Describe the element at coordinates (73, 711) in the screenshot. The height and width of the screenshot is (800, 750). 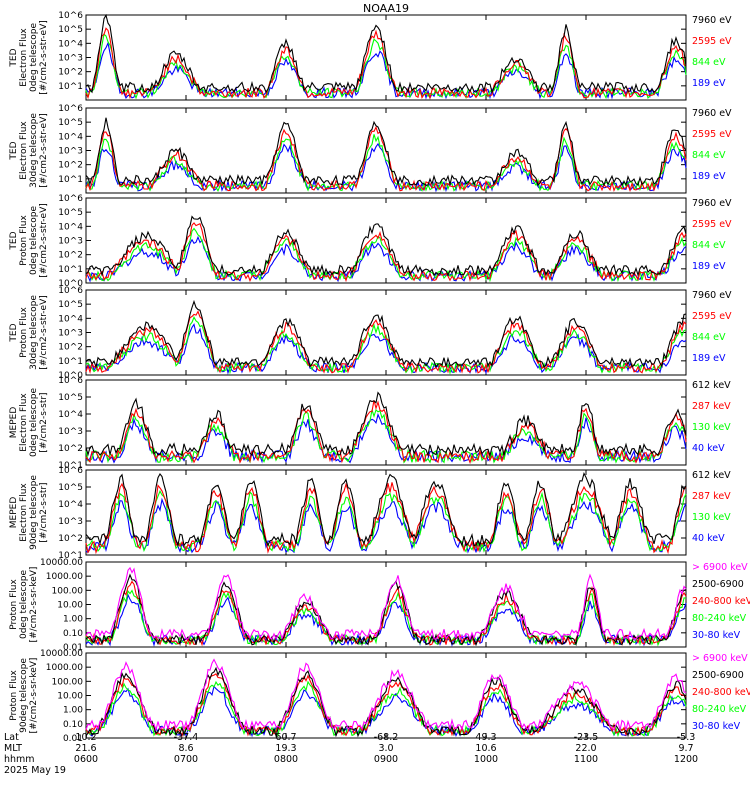
I see `y-tick-label: 1.00` at that location.